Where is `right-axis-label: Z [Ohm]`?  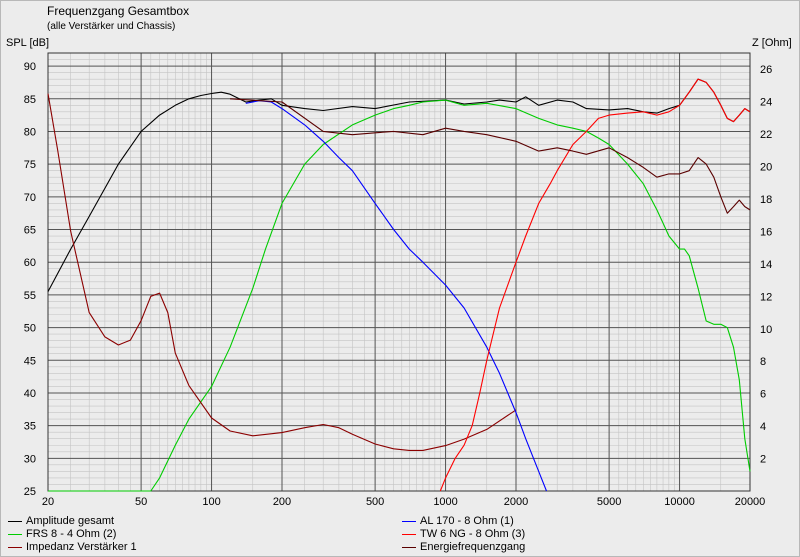
right-axis-label: Z [Ohm] is located at coordinates (772, 43).